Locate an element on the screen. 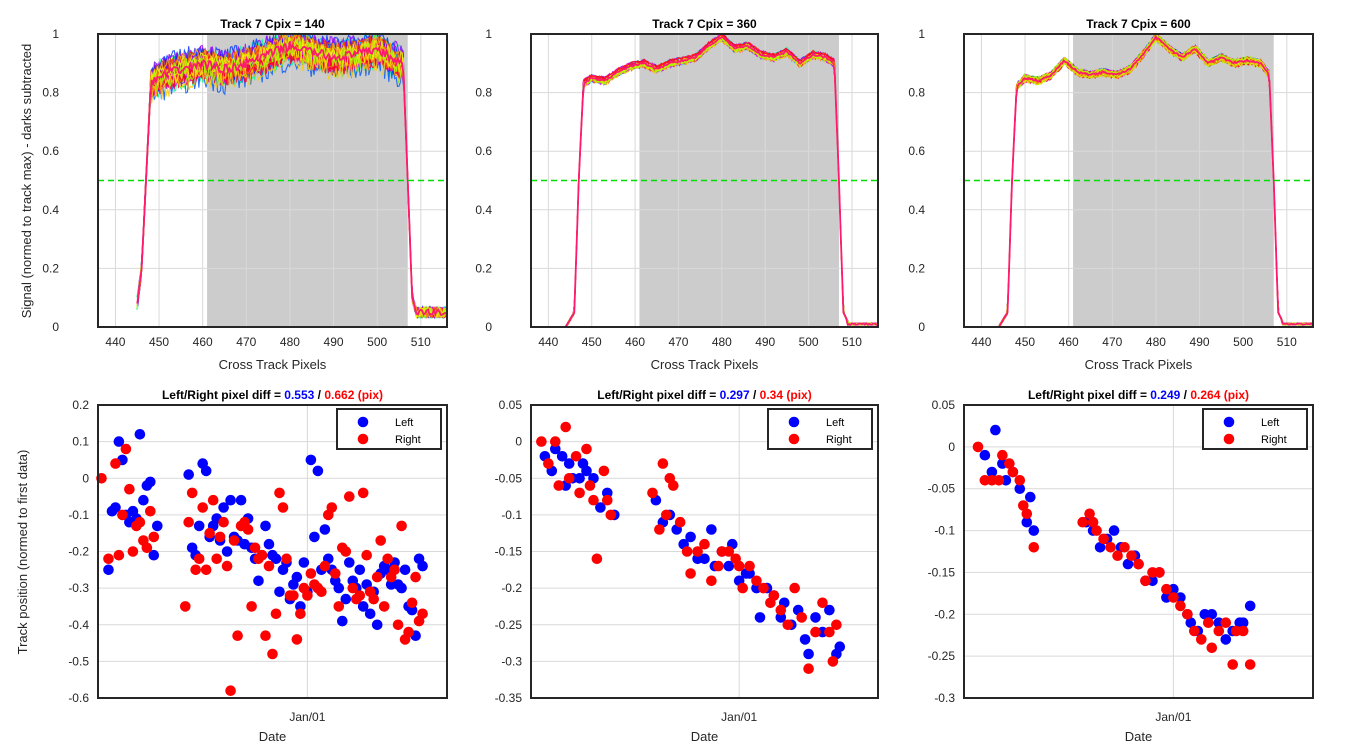 The width and height of the screenshot is (1350, 750). x-tick-label: 460 is located at coordinates (1069, 342).